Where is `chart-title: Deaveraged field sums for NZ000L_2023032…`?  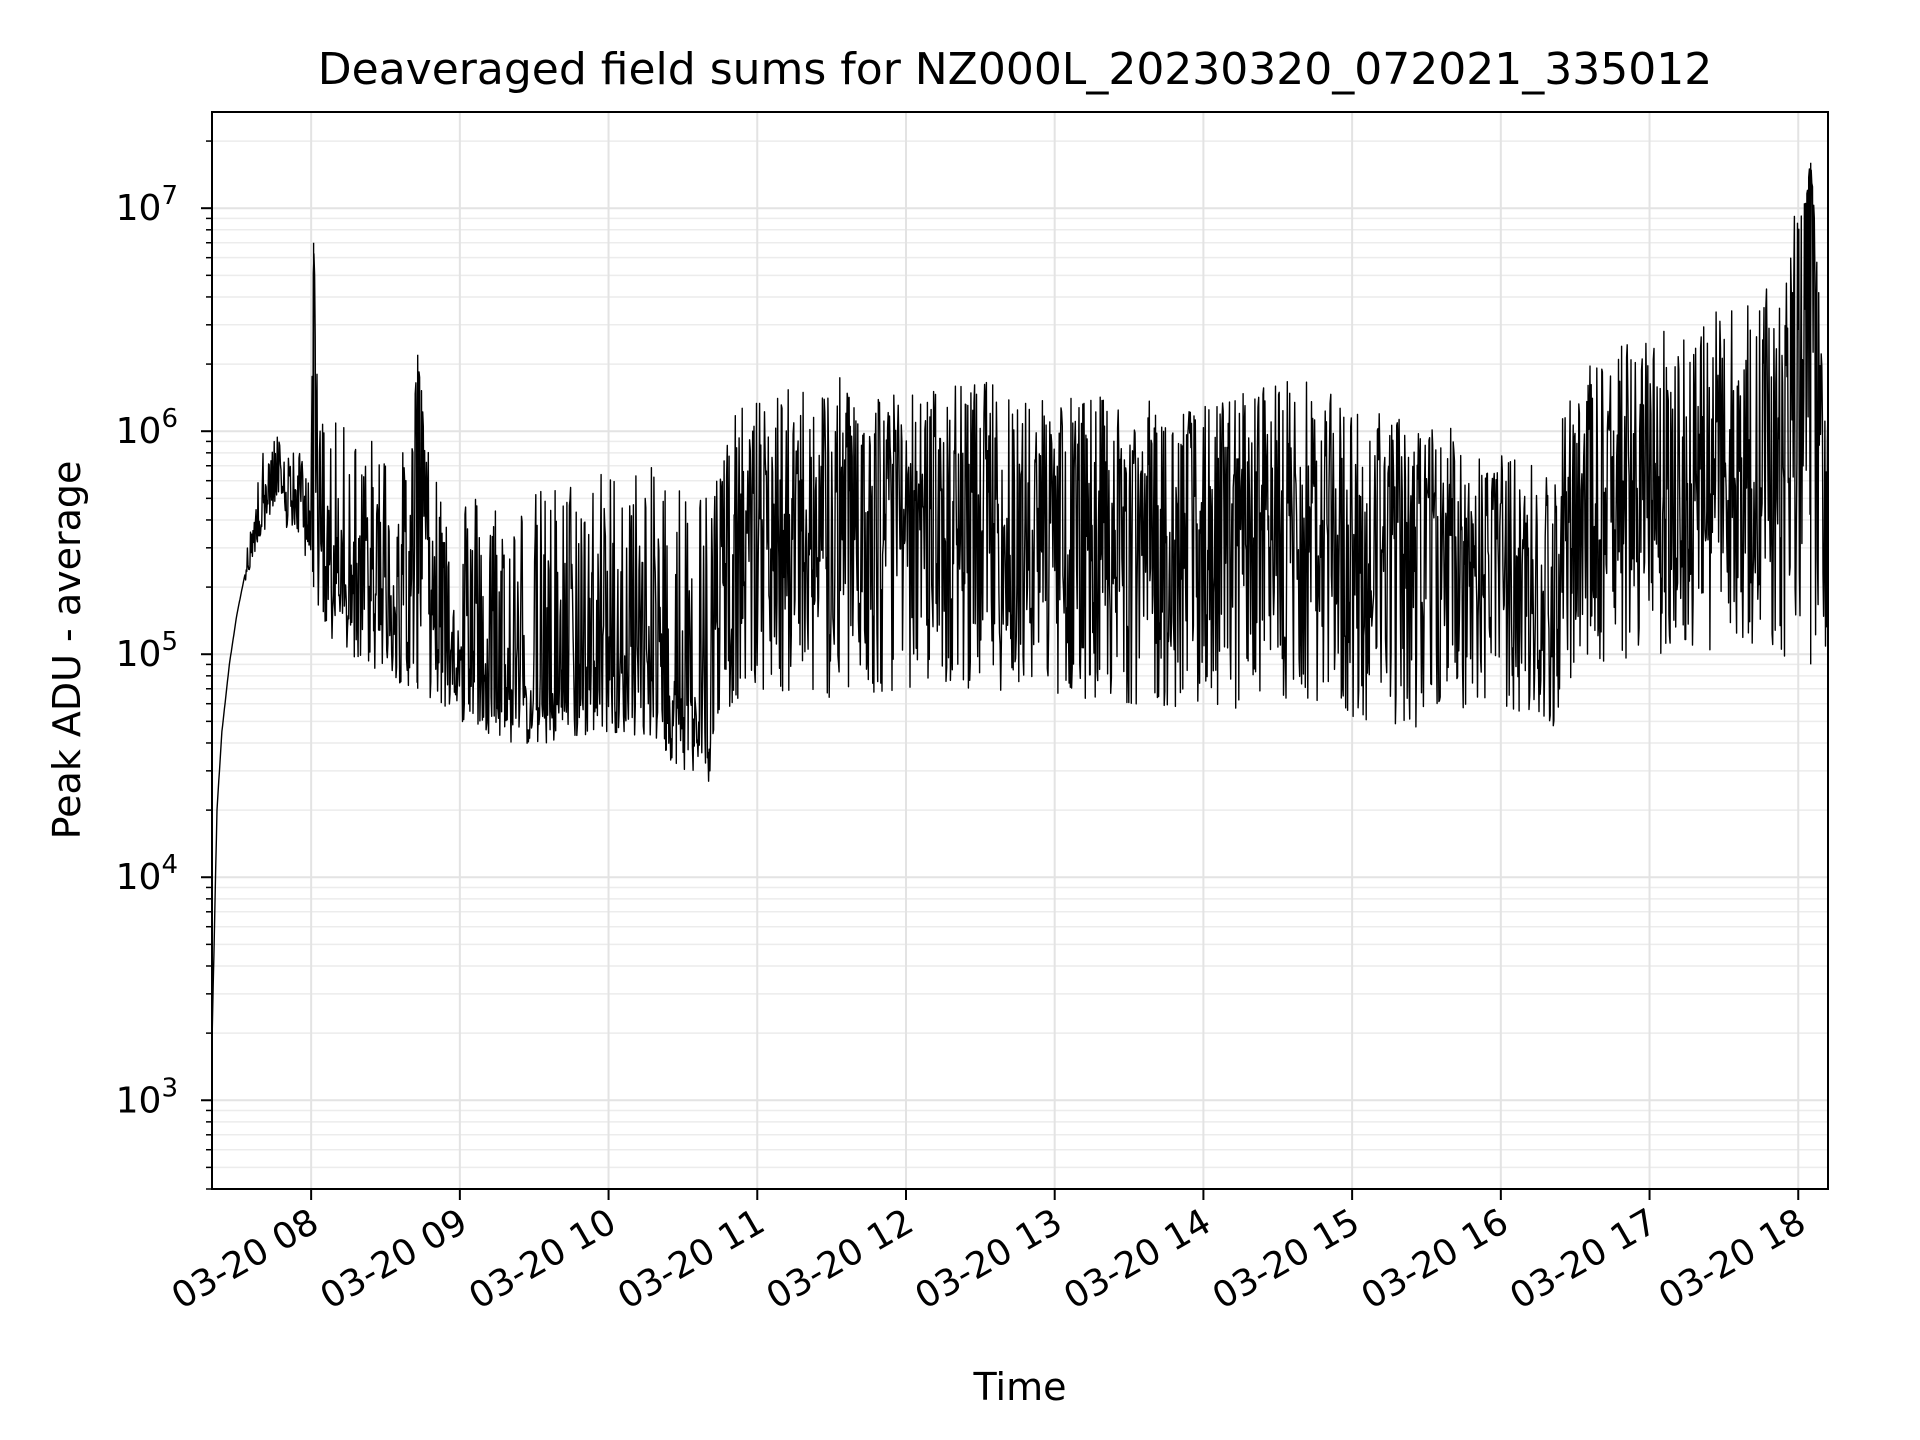
chart-title: Deaveraged field sums for NZ000L_2023032… is located at coordinates (1015, 69).